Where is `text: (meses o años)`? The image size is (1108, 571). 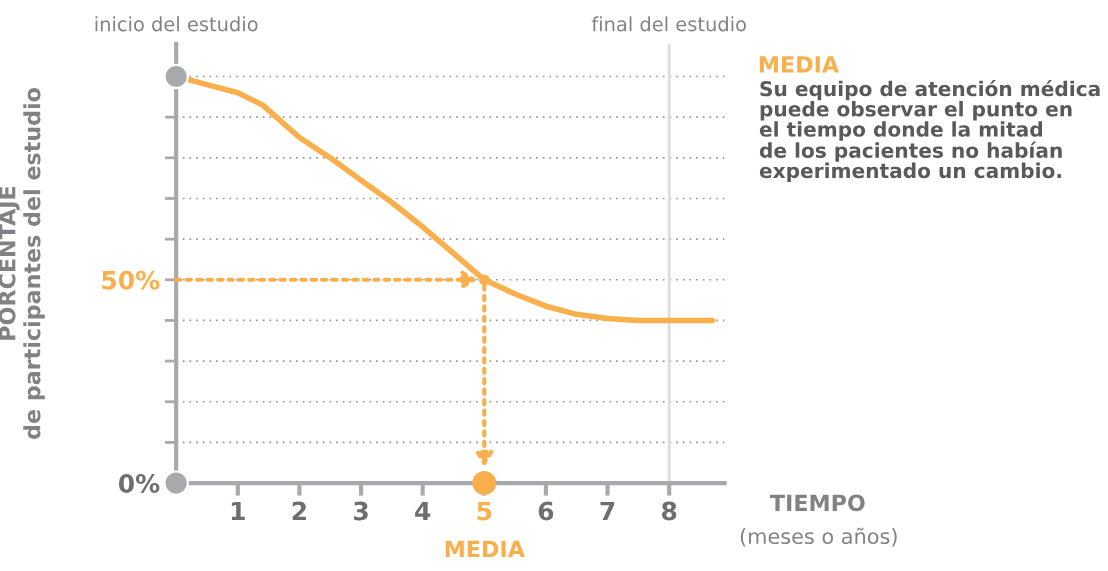
text: (meses o años) is located at coordinates (818, 537).